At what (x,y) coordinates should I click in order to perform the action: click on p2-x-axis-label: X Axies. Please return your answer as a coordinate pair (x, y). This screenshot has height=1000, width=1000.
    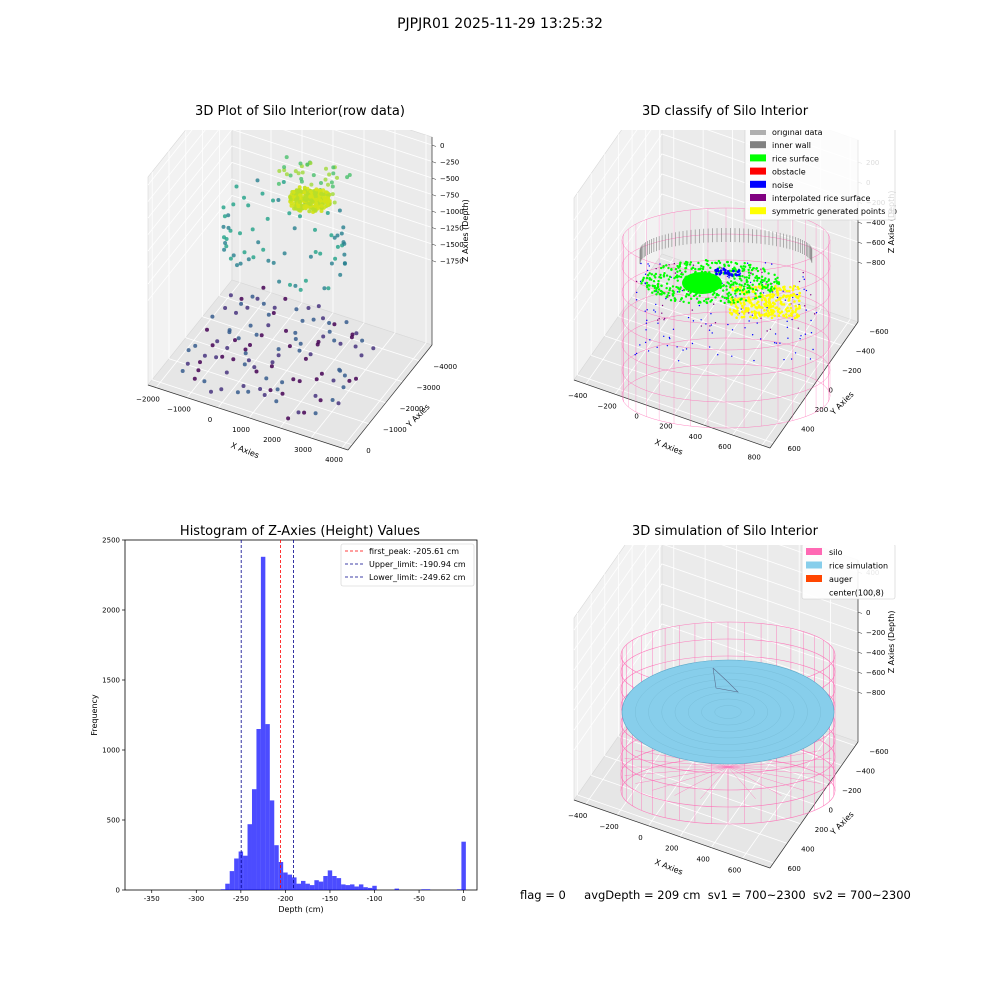
    Looking at the image, I should click on (668, 446).